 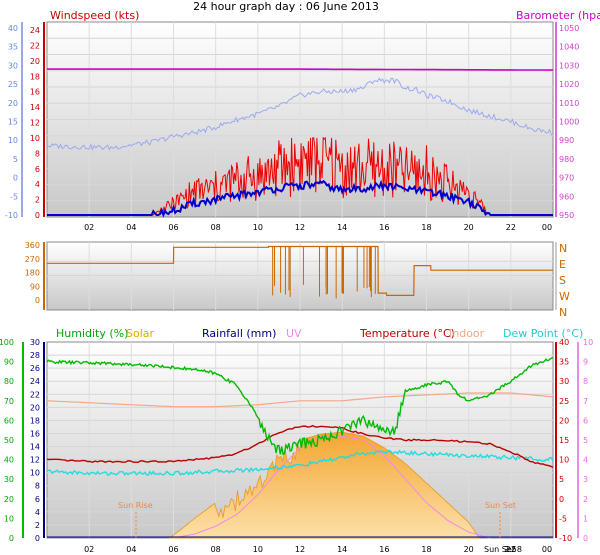 I want to click on compass-E-1: E, so click(x=562, y=264).